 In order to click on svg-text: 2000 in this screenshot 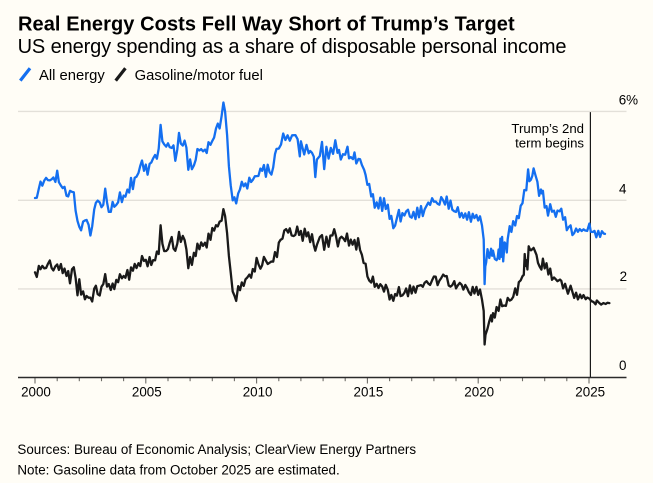, I will do `click(36, 391)`.